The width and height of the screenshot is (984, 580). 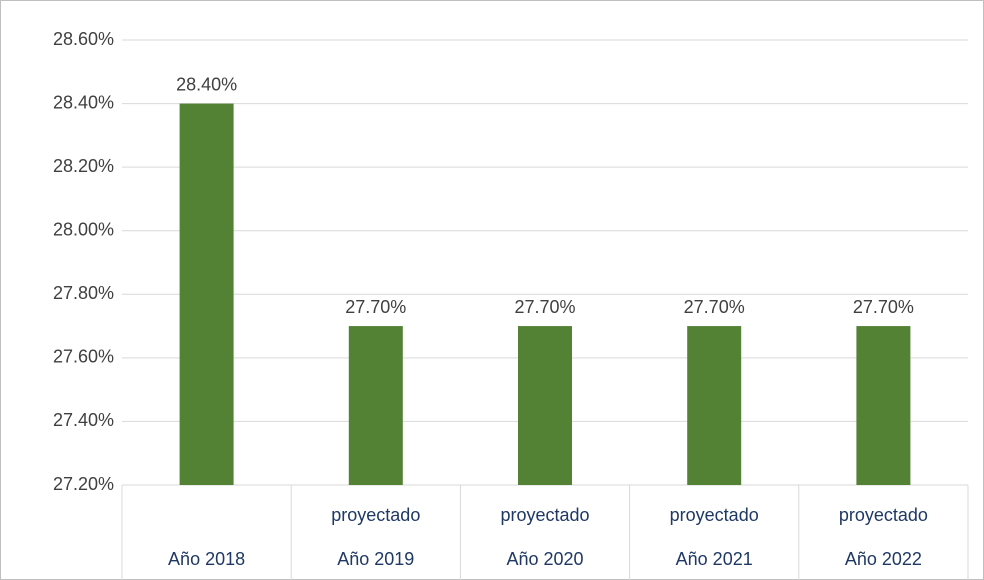 What do you see at coordinates (206, 84) in the screenshot?
I see `data-label: 28.40%` at bounding box center [206, 84].